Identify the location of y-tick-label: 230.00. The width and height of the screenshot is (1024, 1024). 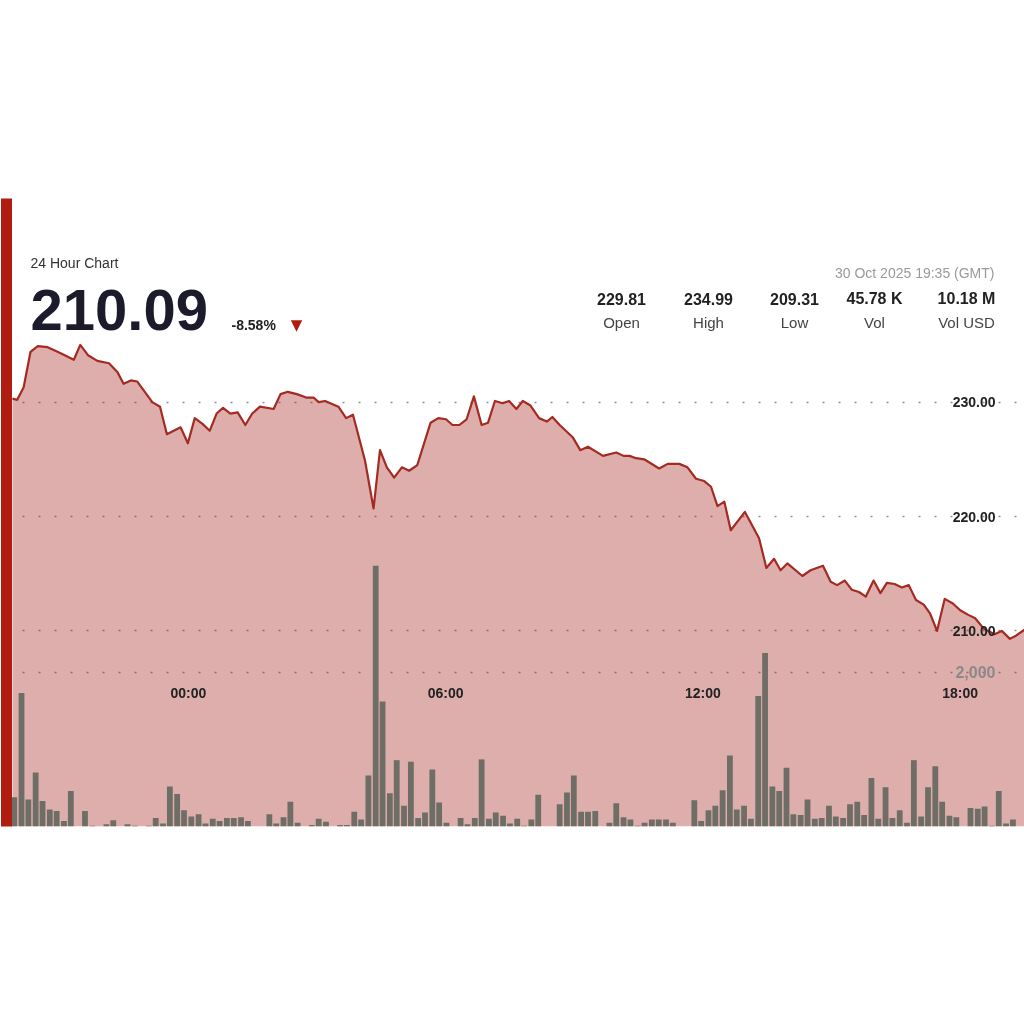
(974, 402).